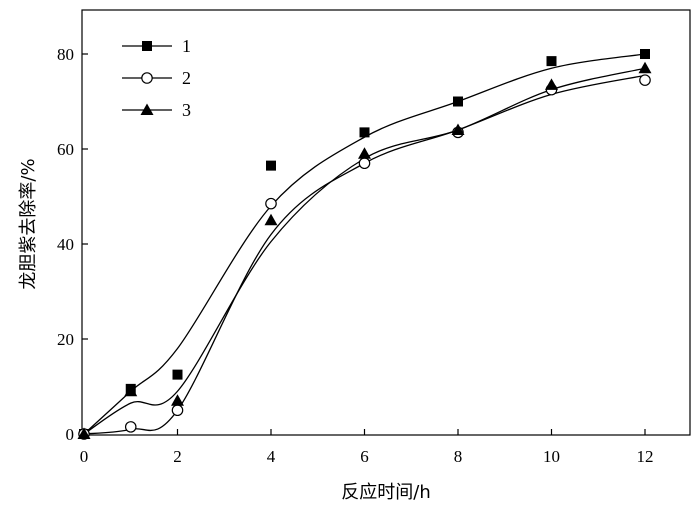 The width and height of the screenshot is (700, 505). I want to click on legend: 1 2 3, so click(156, 78).